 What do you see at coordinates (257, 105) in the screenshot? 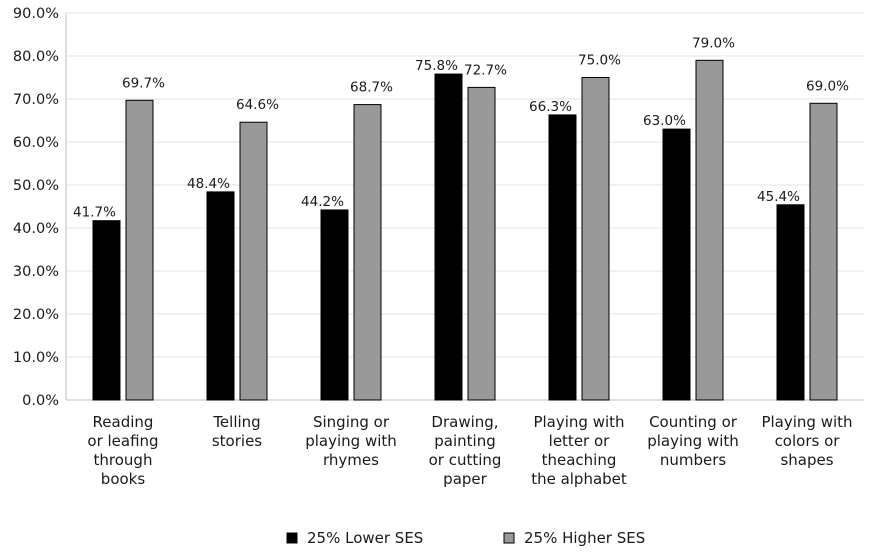
I see `data-label: 64.6%` at bounding box center [257, 105].